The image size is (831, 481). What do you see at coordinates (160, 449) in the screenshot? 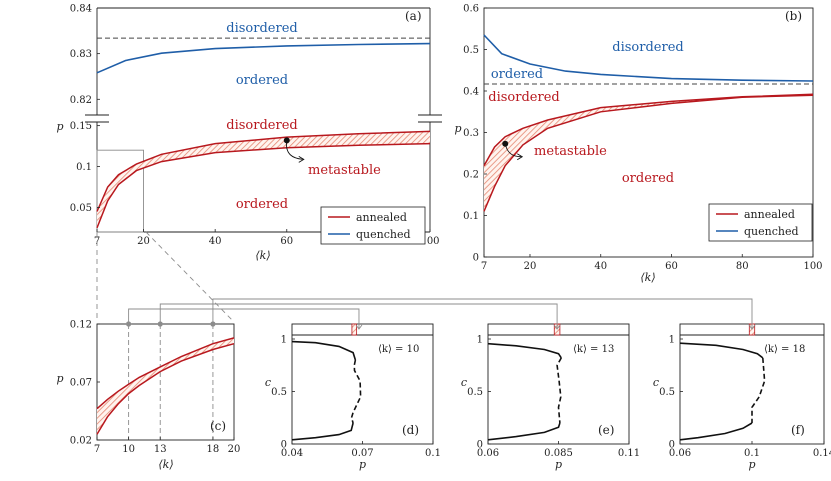
I see `panel-c-xtick-label: 13` at bounding box center [160, 449].